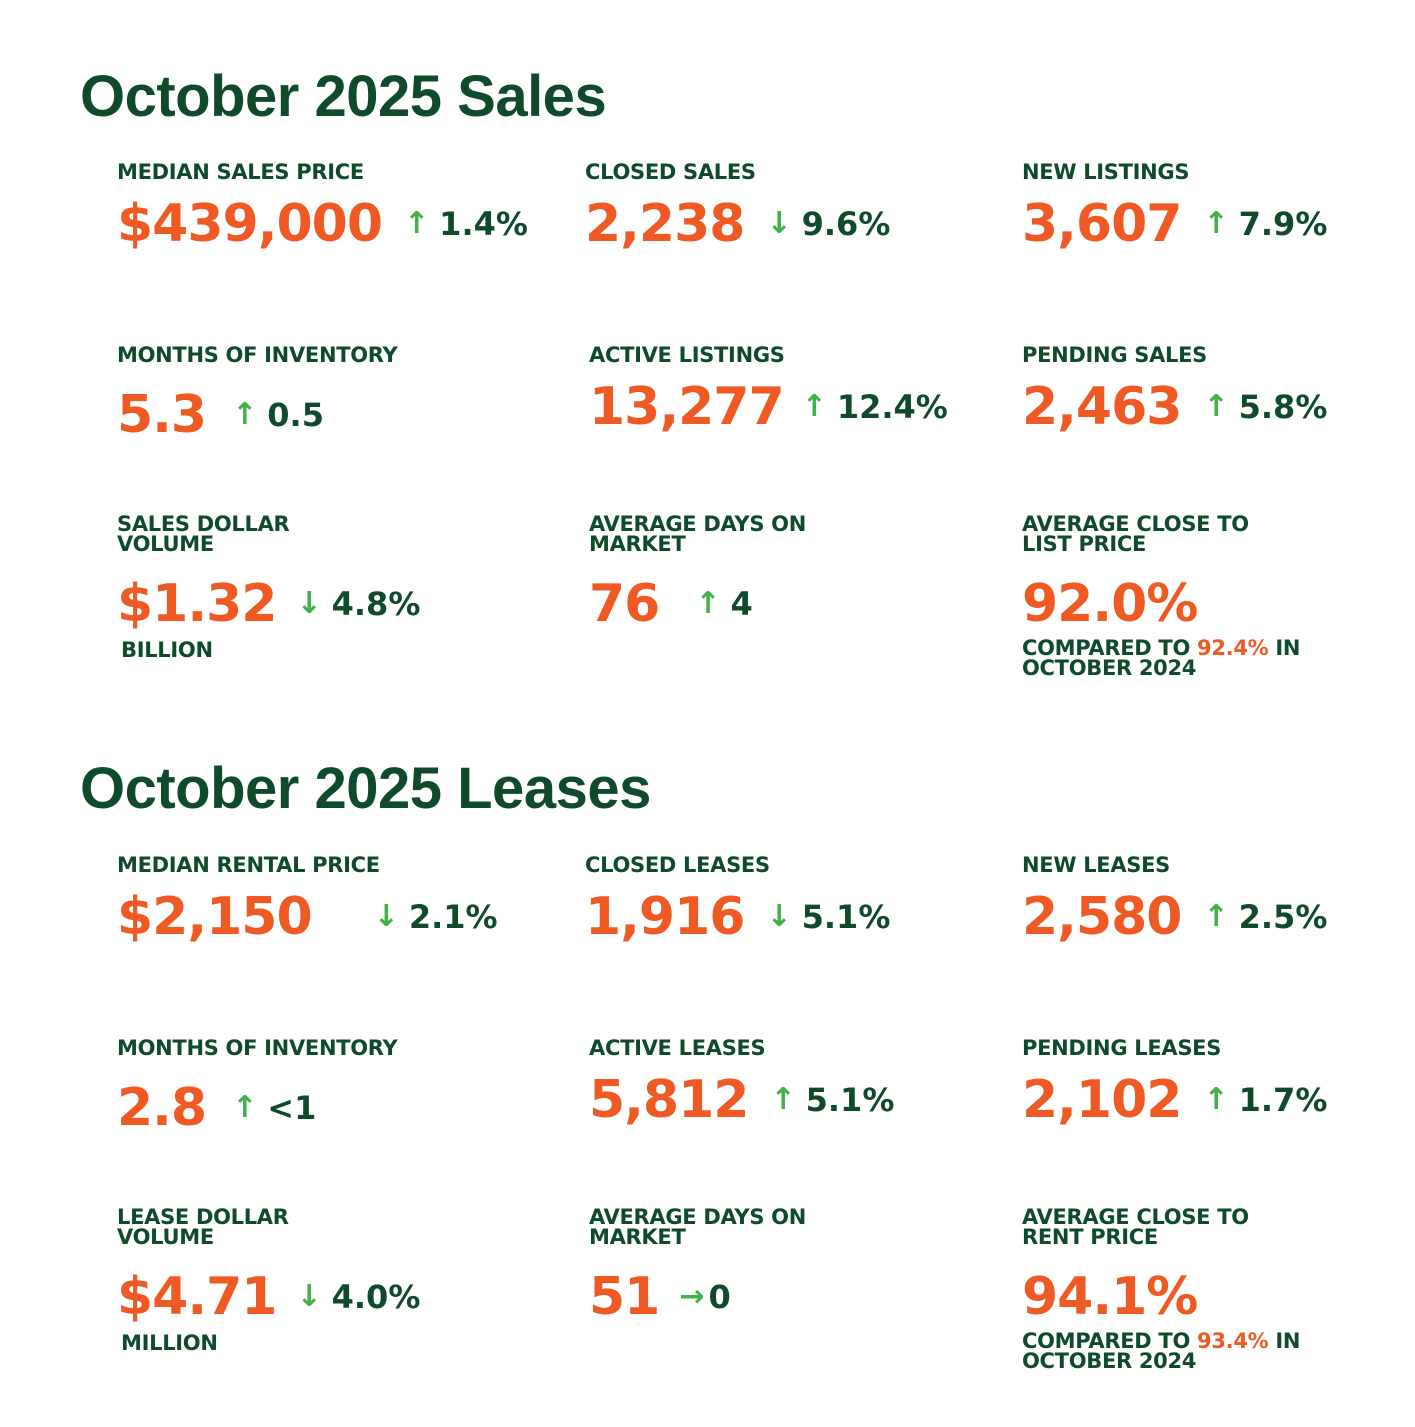 The image size is (1415, 1427). Describe the element at coordinates (1110, 604) in the screenshot. I see `stat-value: 92.0%` at that location.